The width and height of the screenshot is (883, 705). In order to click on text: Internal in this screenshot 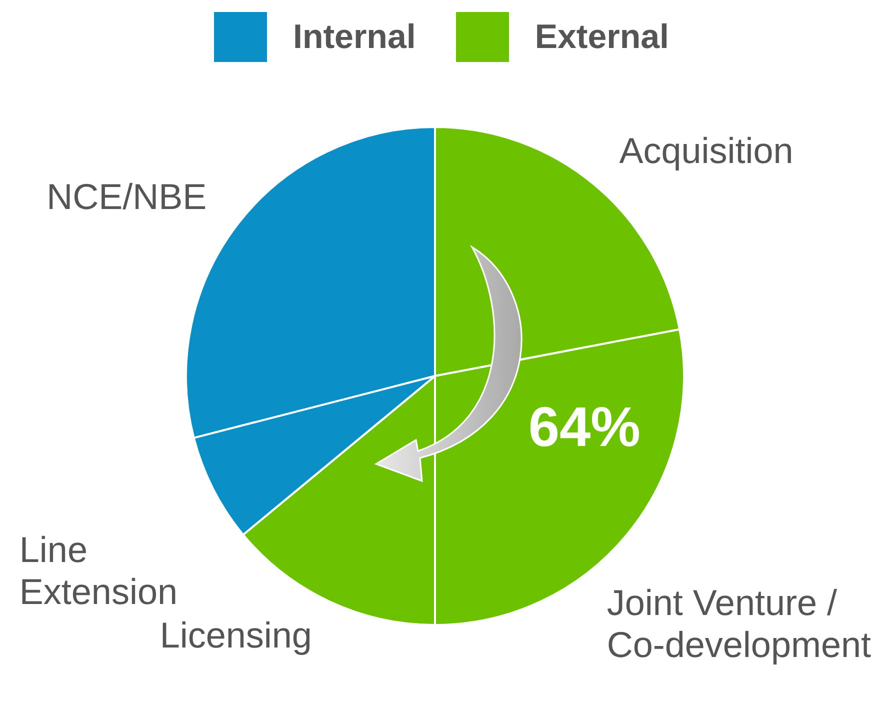, I will do `click(354, 37)`.